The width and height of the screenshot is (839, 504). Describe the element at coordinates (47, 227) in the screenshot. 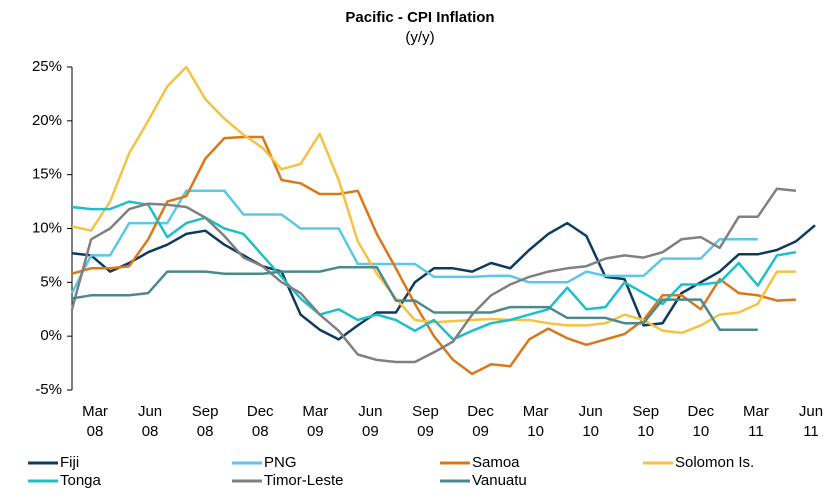

I see `y-tick-label: 10%` at that location.